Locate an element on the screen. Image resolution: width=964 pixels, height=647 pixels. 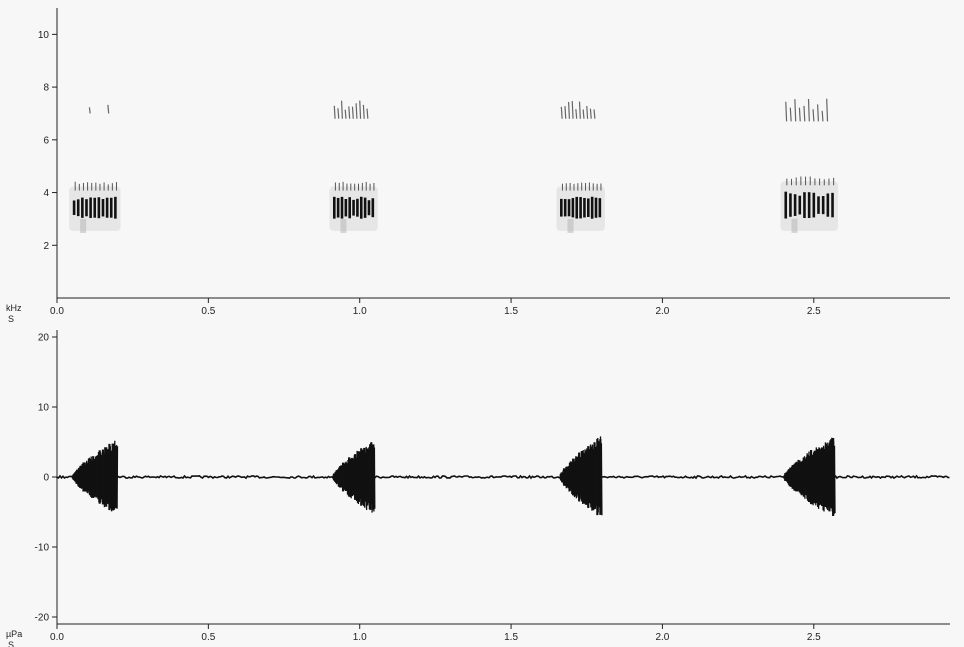
wave-y-tick-label: 0 is located at coordinates (46, 478).